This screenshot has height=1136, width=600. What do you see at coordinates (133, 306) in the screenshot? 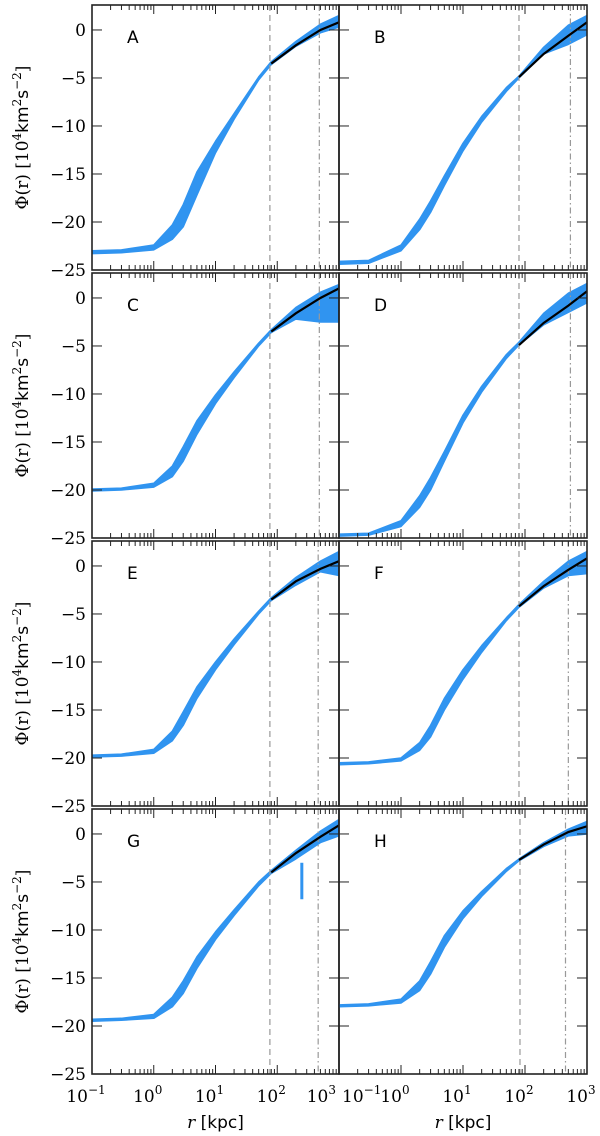
I see `panel-label: C` at bounding box center [133, 306].